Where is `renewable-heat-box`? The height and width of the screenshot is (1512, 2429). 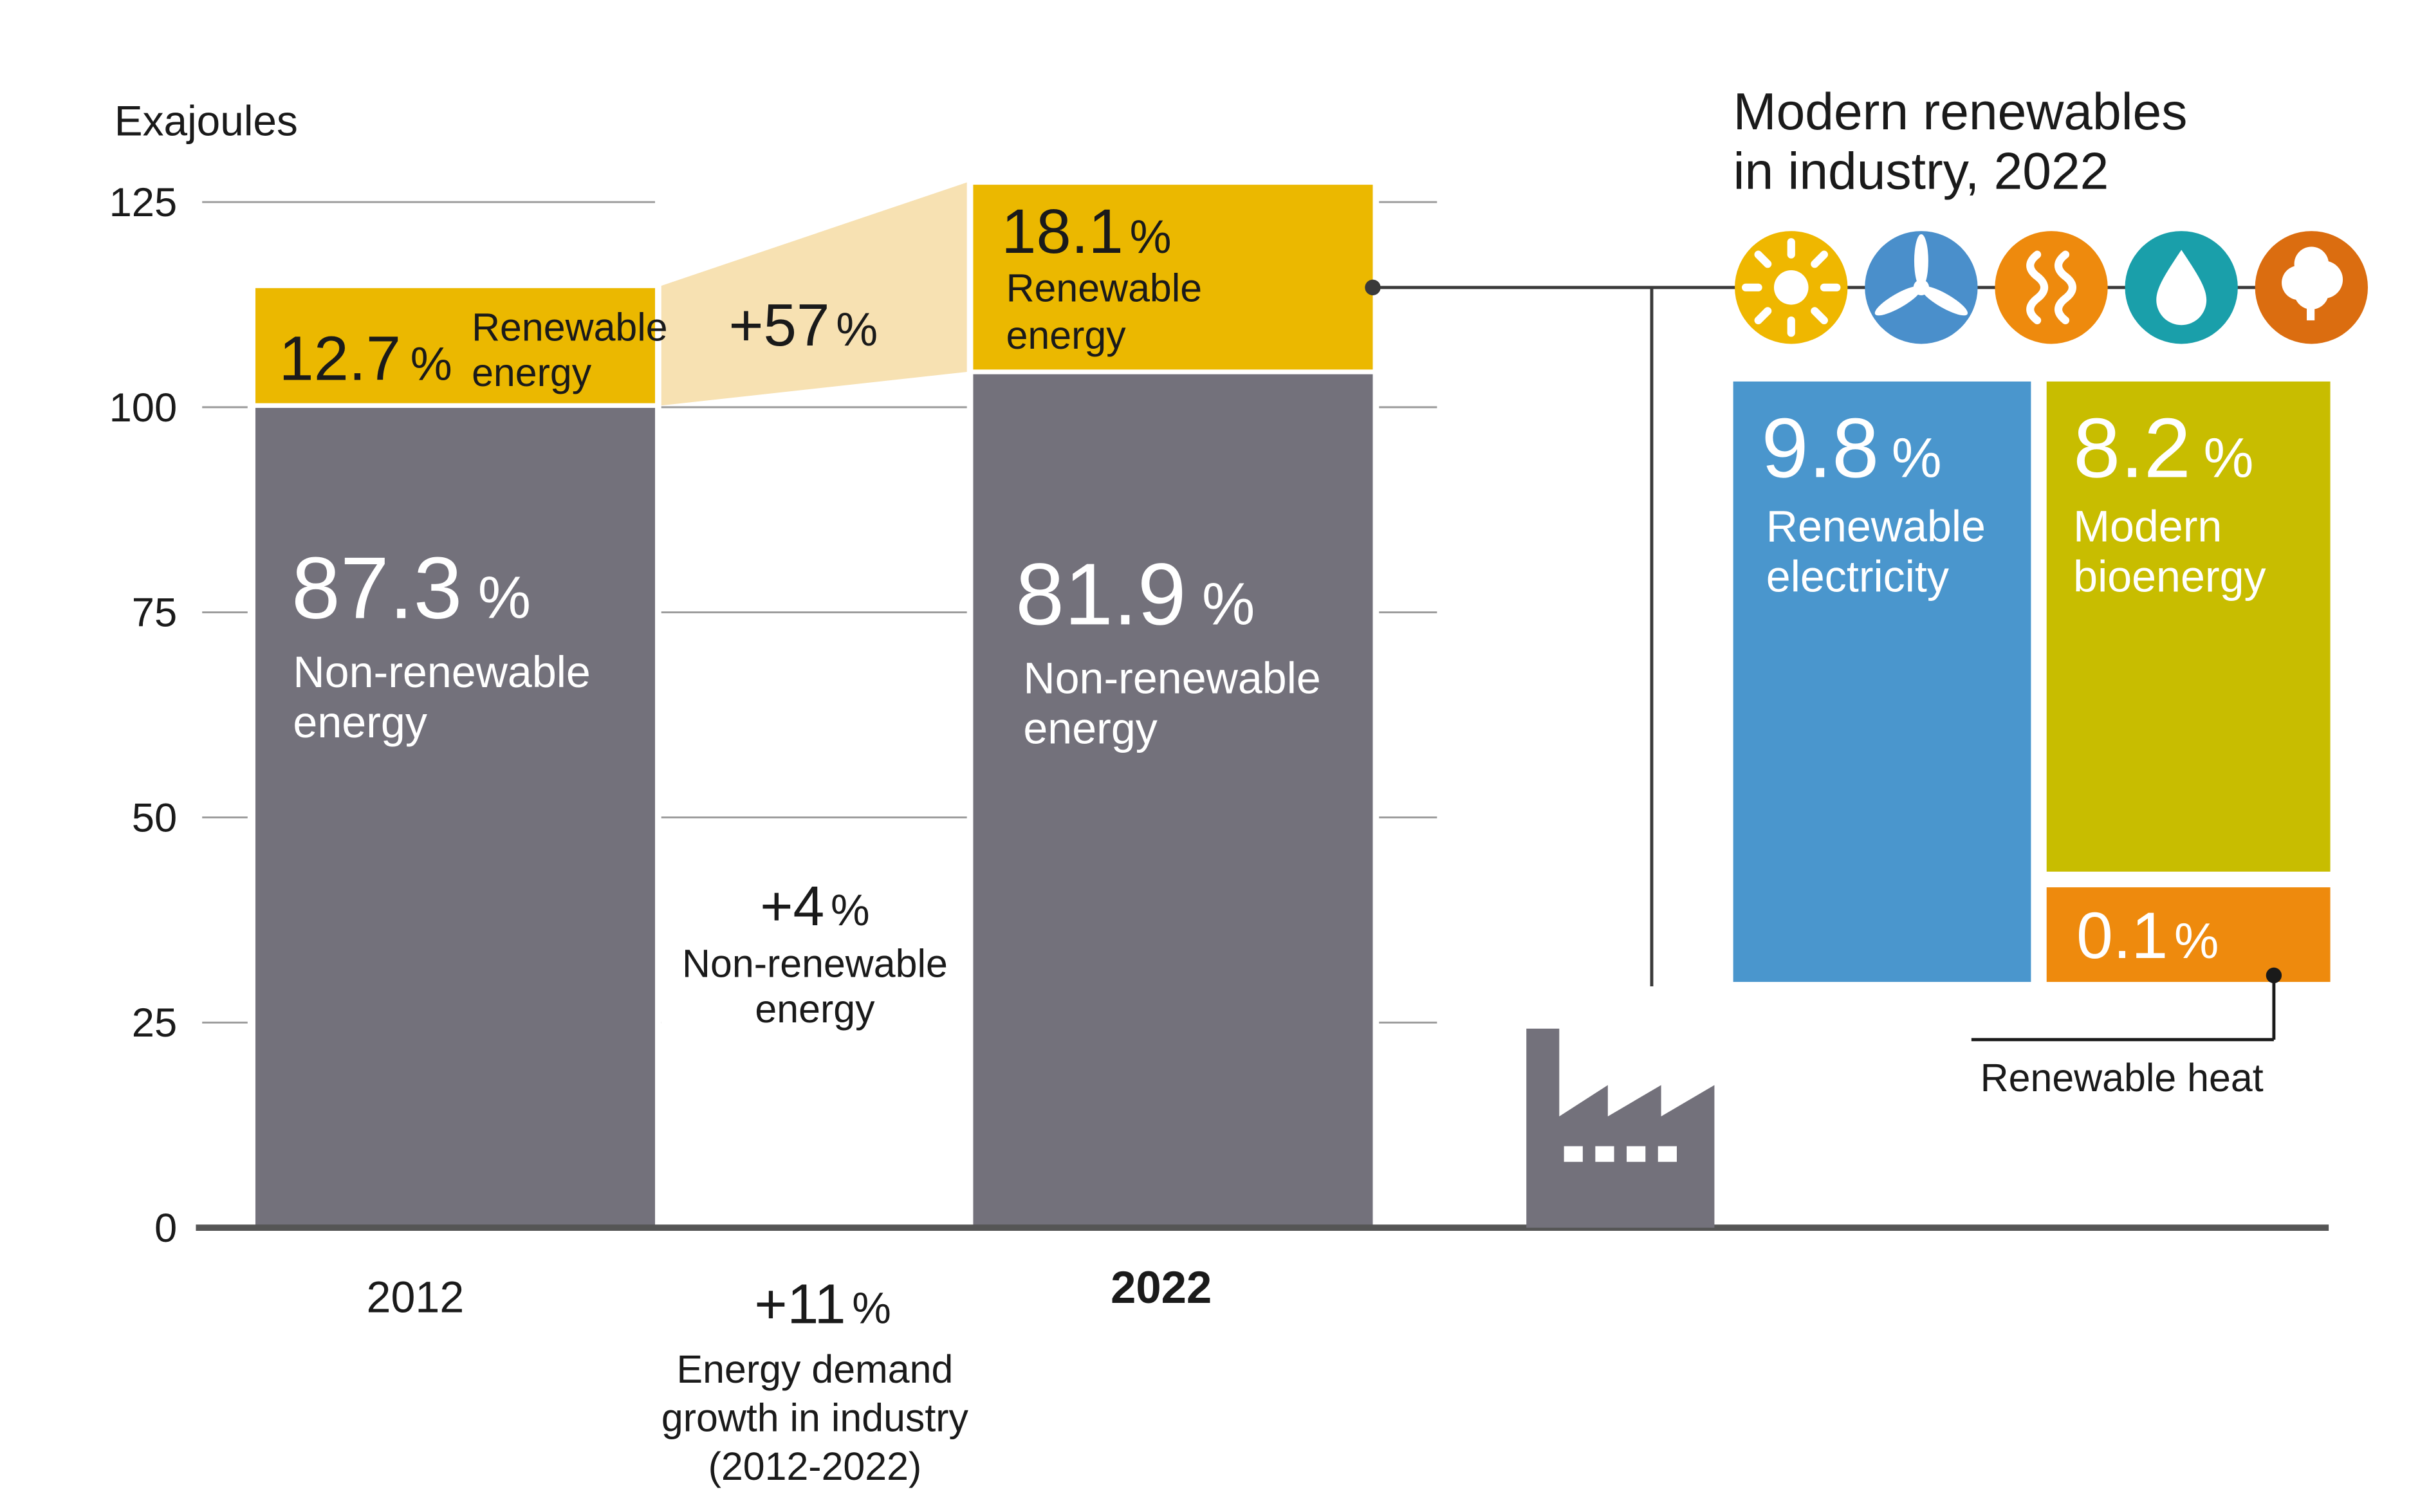
renewable-heat-box is located at coordinates (2188, 934).